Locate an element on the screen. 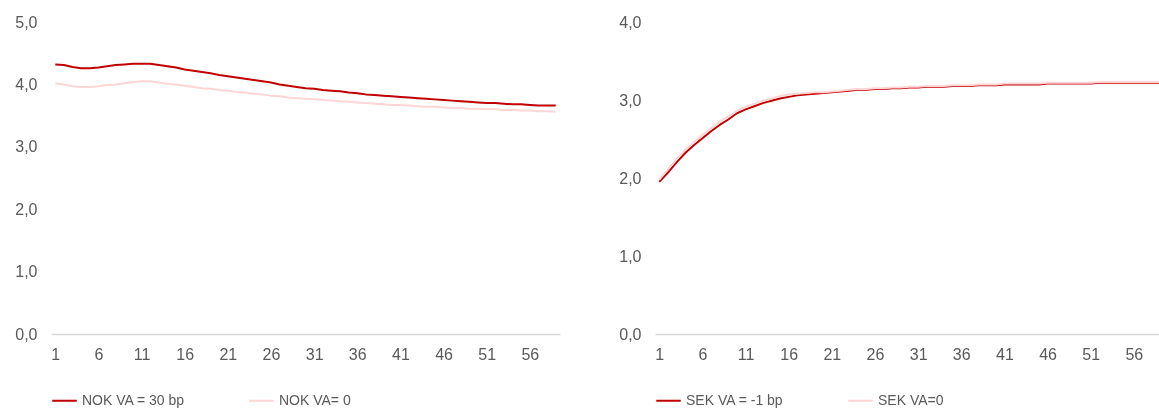  legend-label: NOK VA = 30 bp is located at coordinates (133, 399).